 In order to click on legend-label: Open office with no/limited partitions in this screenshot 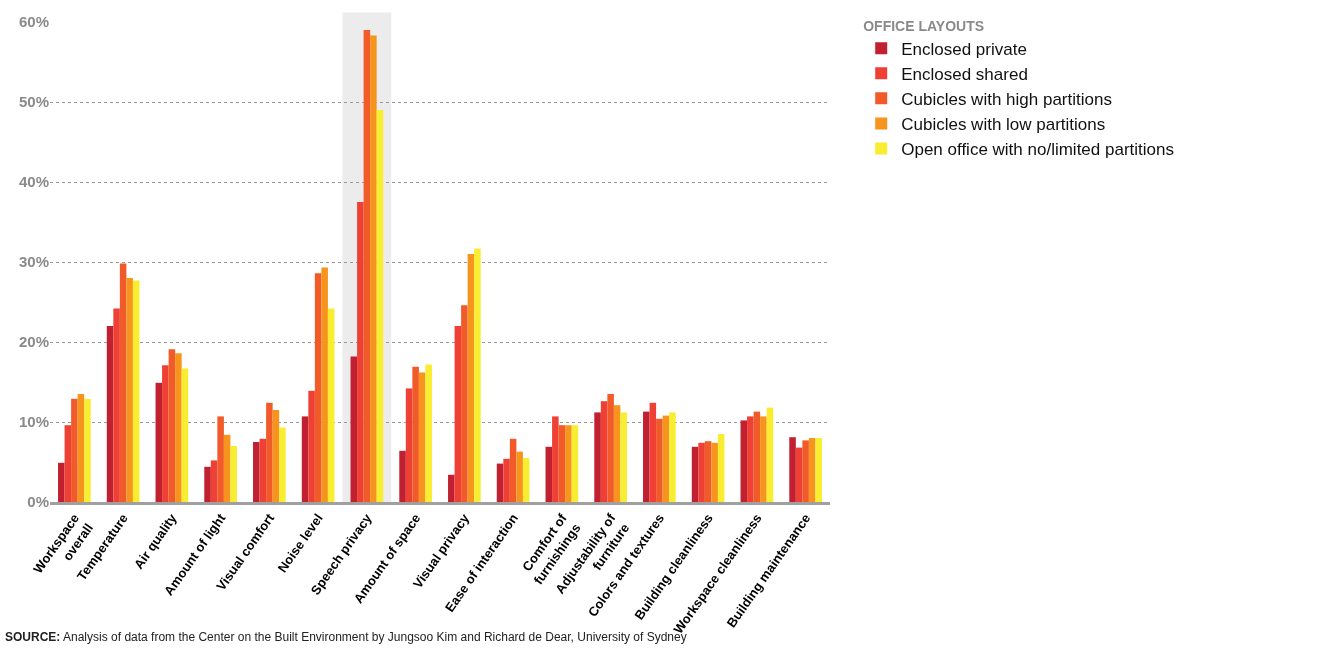, I will do `click(1037, 150)`.